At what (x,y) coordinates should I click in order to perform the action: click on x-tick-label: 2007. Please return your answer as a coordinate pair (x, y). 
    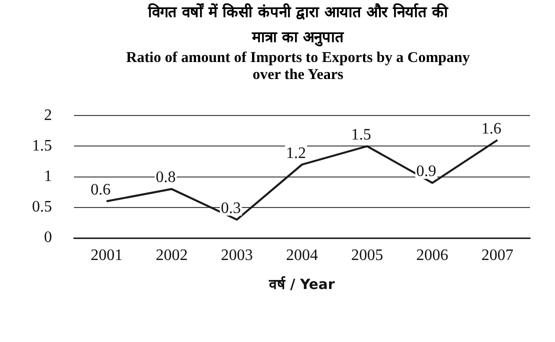
    Looking at the image, I should click on (497, 255).